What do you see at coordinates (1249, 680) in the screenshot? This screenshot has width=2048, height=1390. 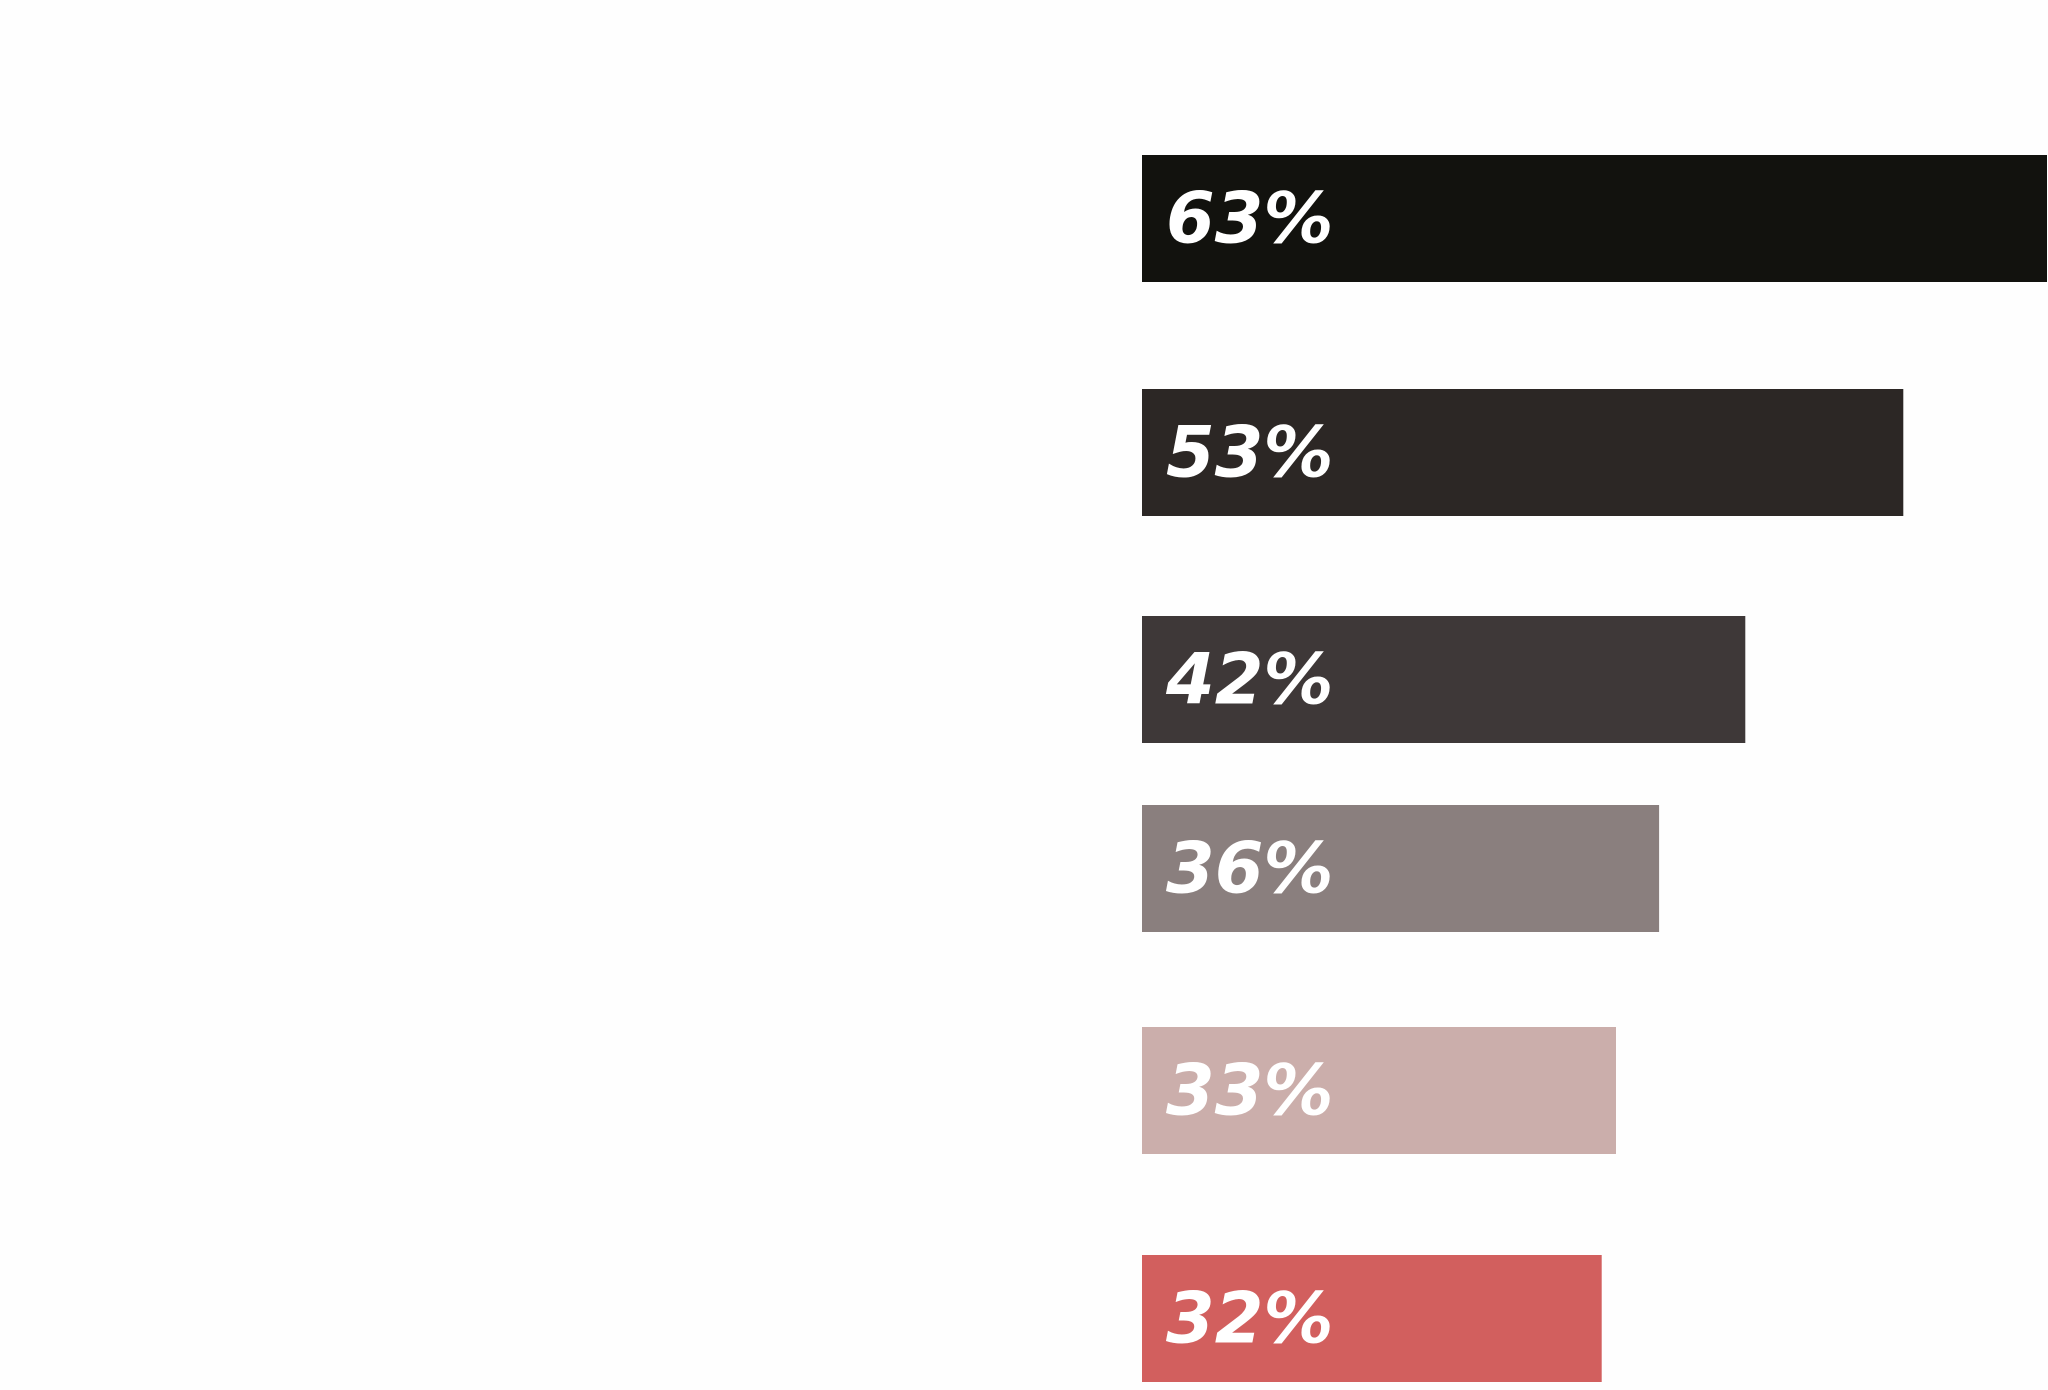 I see `bar-value-label-3: 42%` at bounding box center [1249, 680].